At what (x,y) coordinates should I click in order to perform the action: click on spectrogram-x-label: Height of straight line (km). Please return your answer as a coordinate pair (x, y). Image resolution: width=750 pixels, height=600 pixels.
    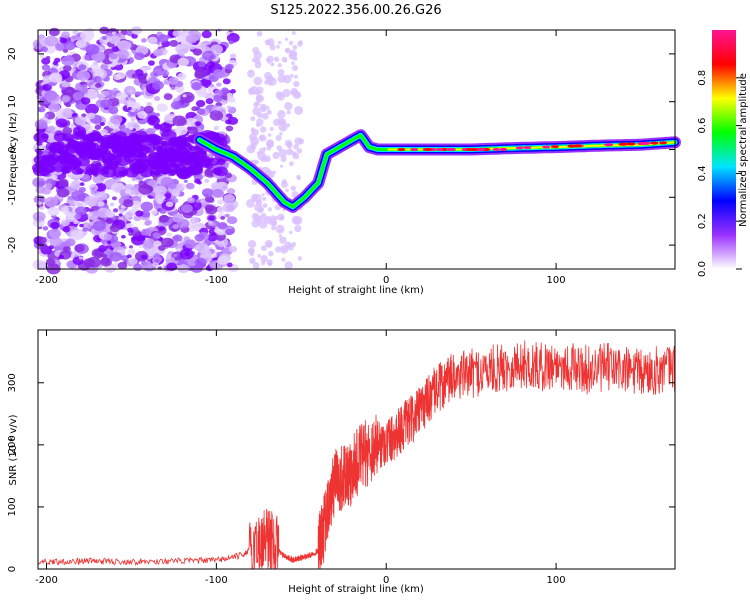
    Looking at the image, I should click on (356, 290).